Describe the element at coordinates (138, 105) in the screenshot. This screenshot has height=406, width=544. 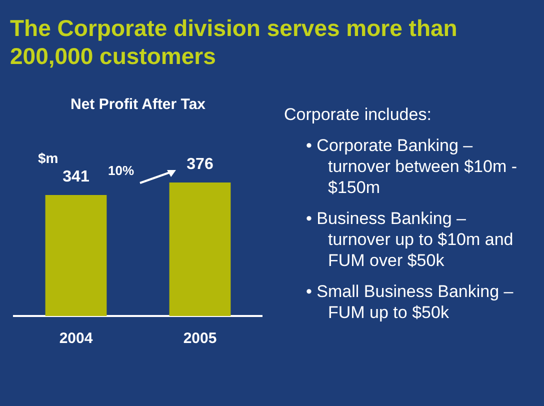
I see `chart-subtitle: Net Profit After Tax` at that location.